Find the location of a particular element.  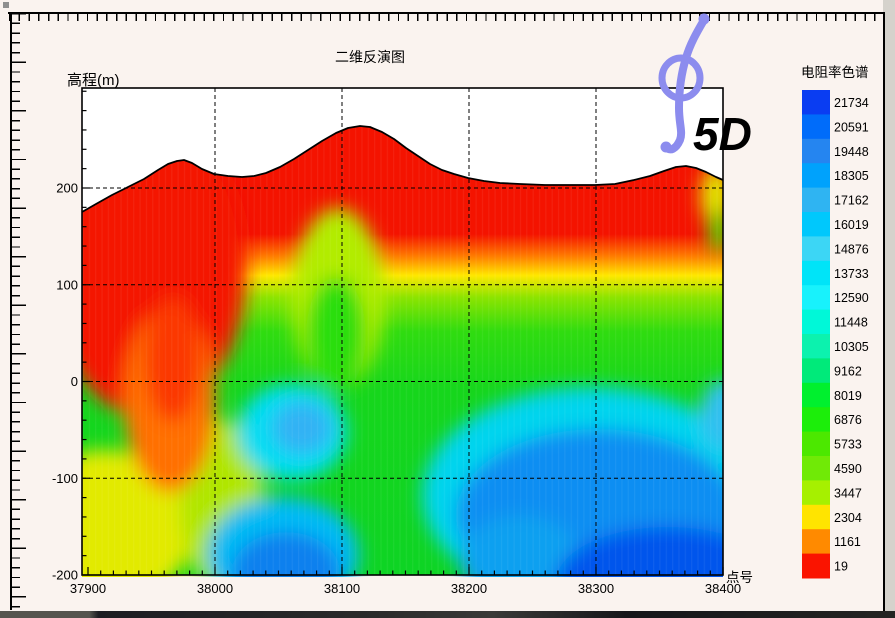

x-tick-label: 37900 is located at coordinates (88, 588).